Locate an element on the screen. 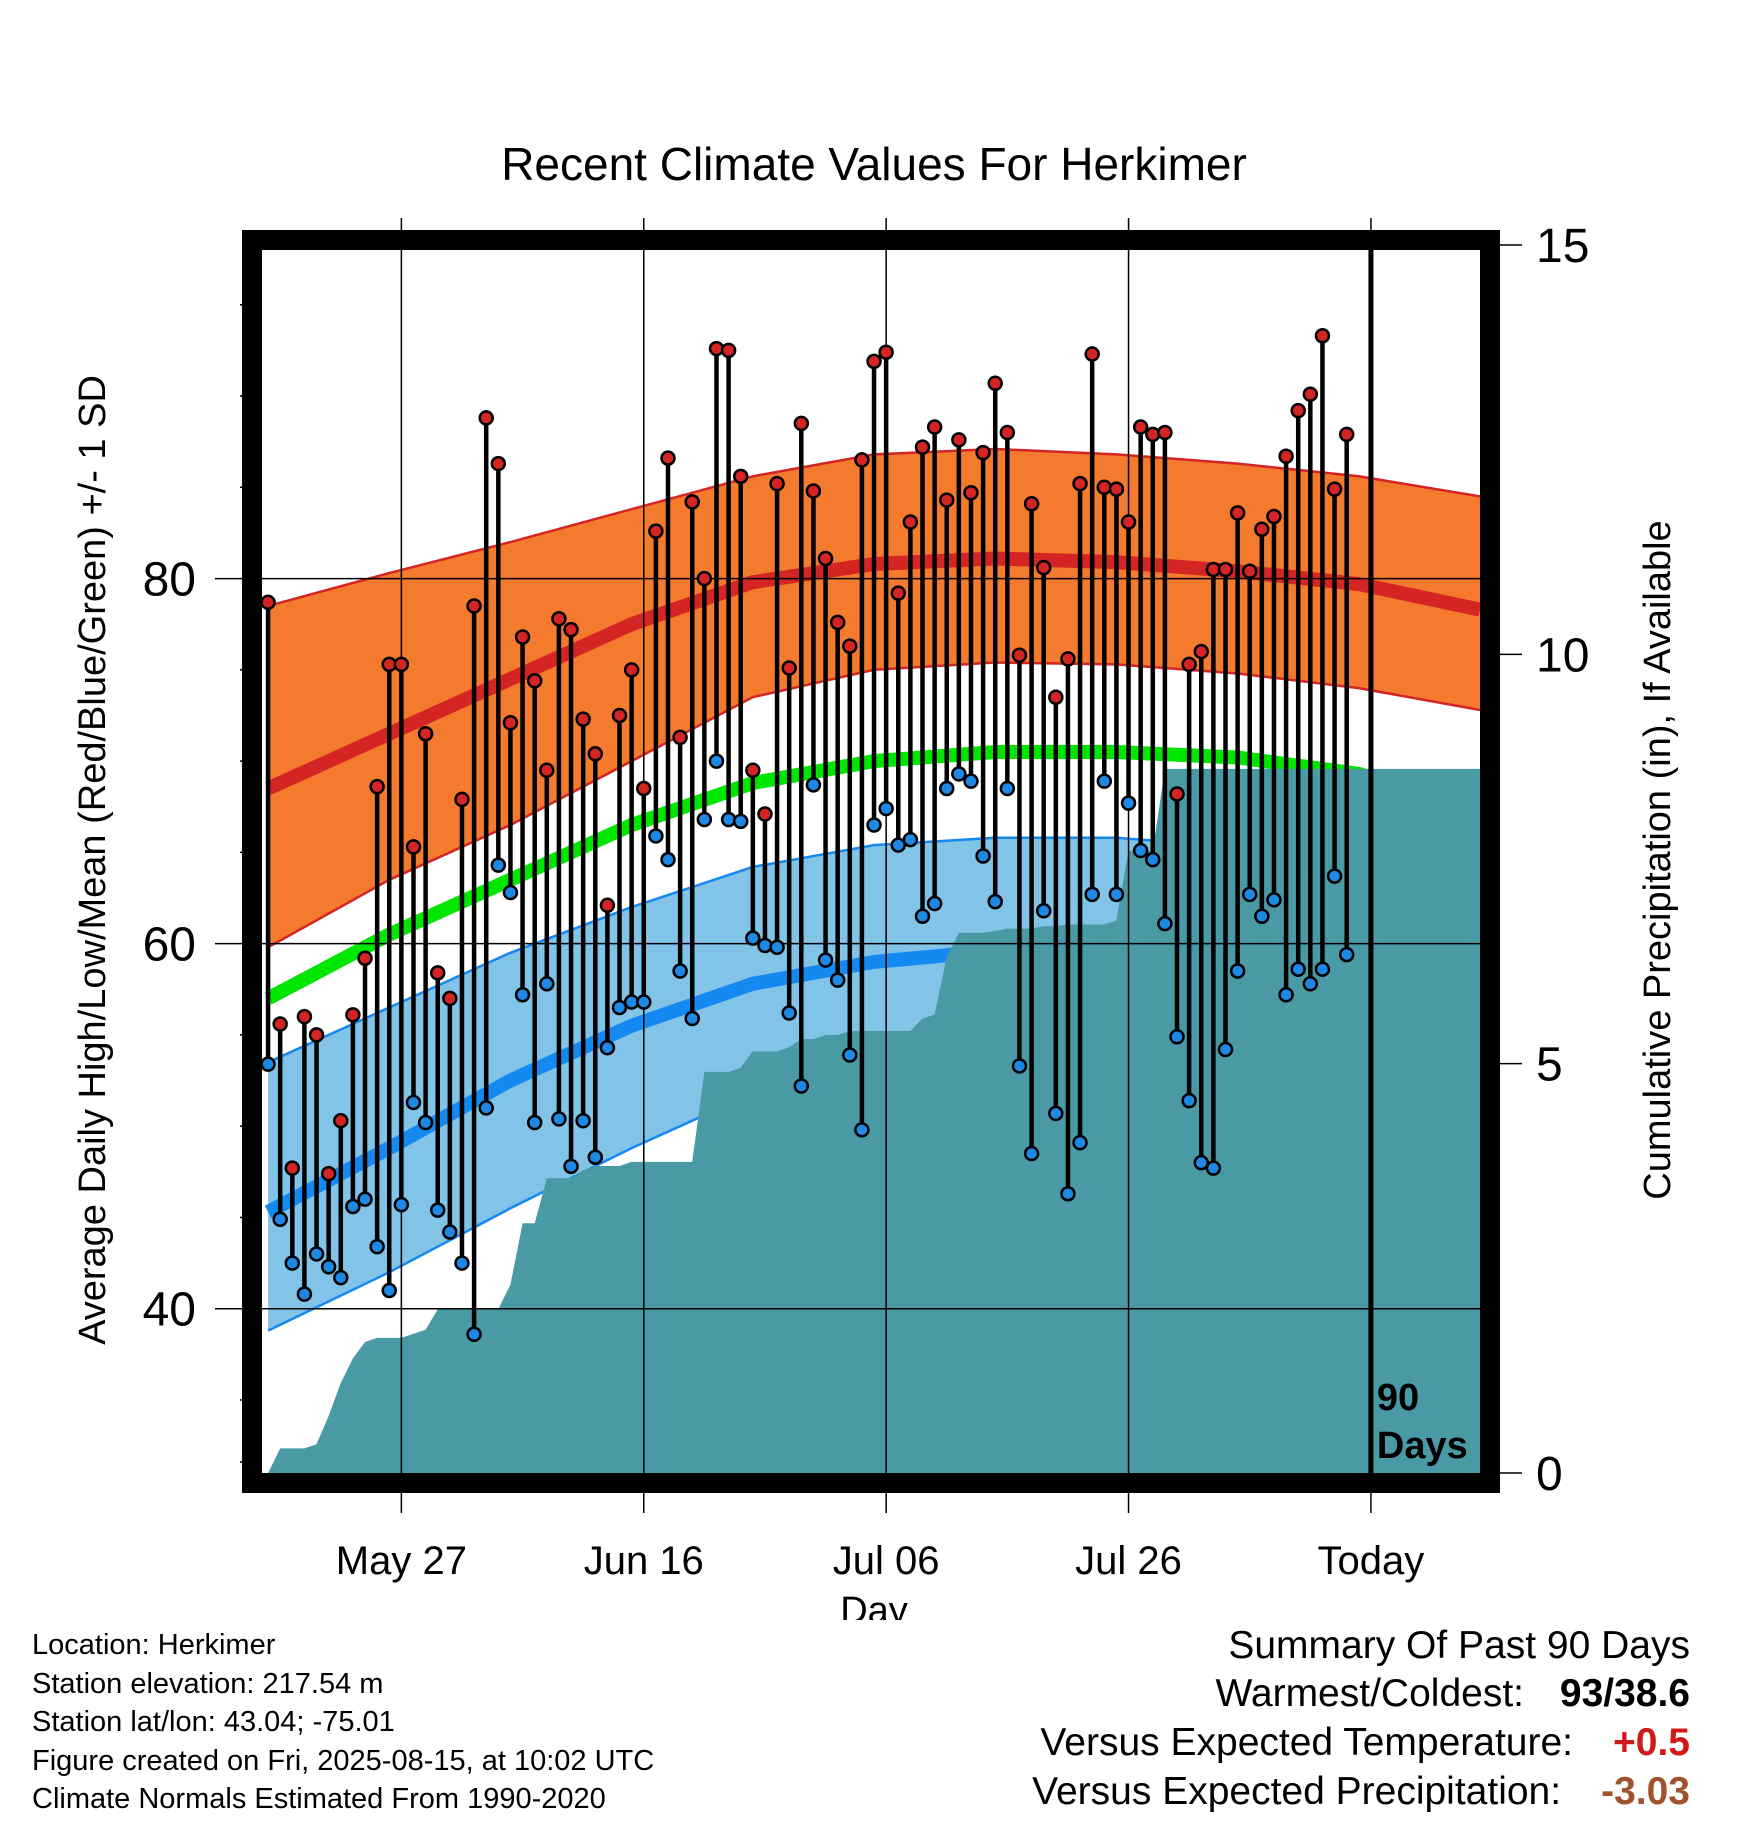  latlon-text: Station lat/lon: 43.04; -75.01 is located at coordinates (213, 1722).